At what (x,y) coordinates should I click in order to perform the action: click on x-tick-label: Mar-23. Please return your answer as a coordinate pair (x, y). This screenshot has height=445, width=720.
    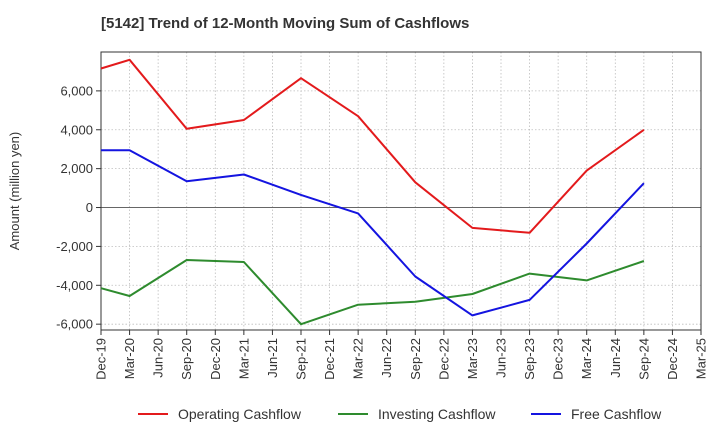
    Looking at the image, I should click on (472, 358).